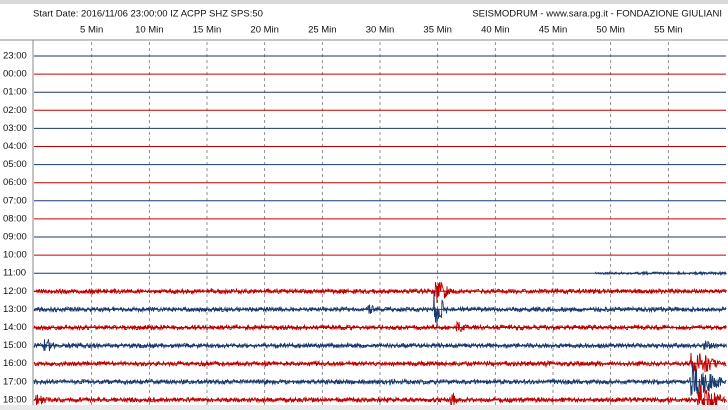  What do you see at coordinates (322, 30) in the screenshot?
I see `minute-label: 25 Min` at bounding box center [322, 30].